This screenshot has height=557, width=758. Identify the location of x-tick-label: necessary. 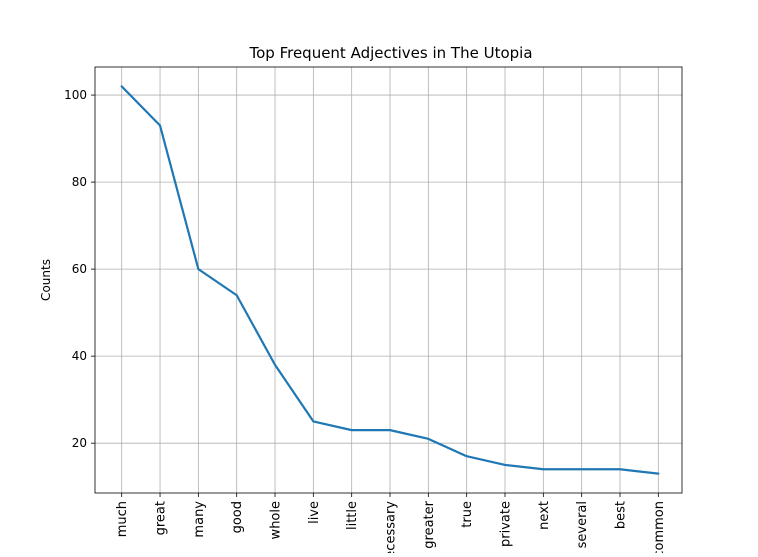
(391, 527).